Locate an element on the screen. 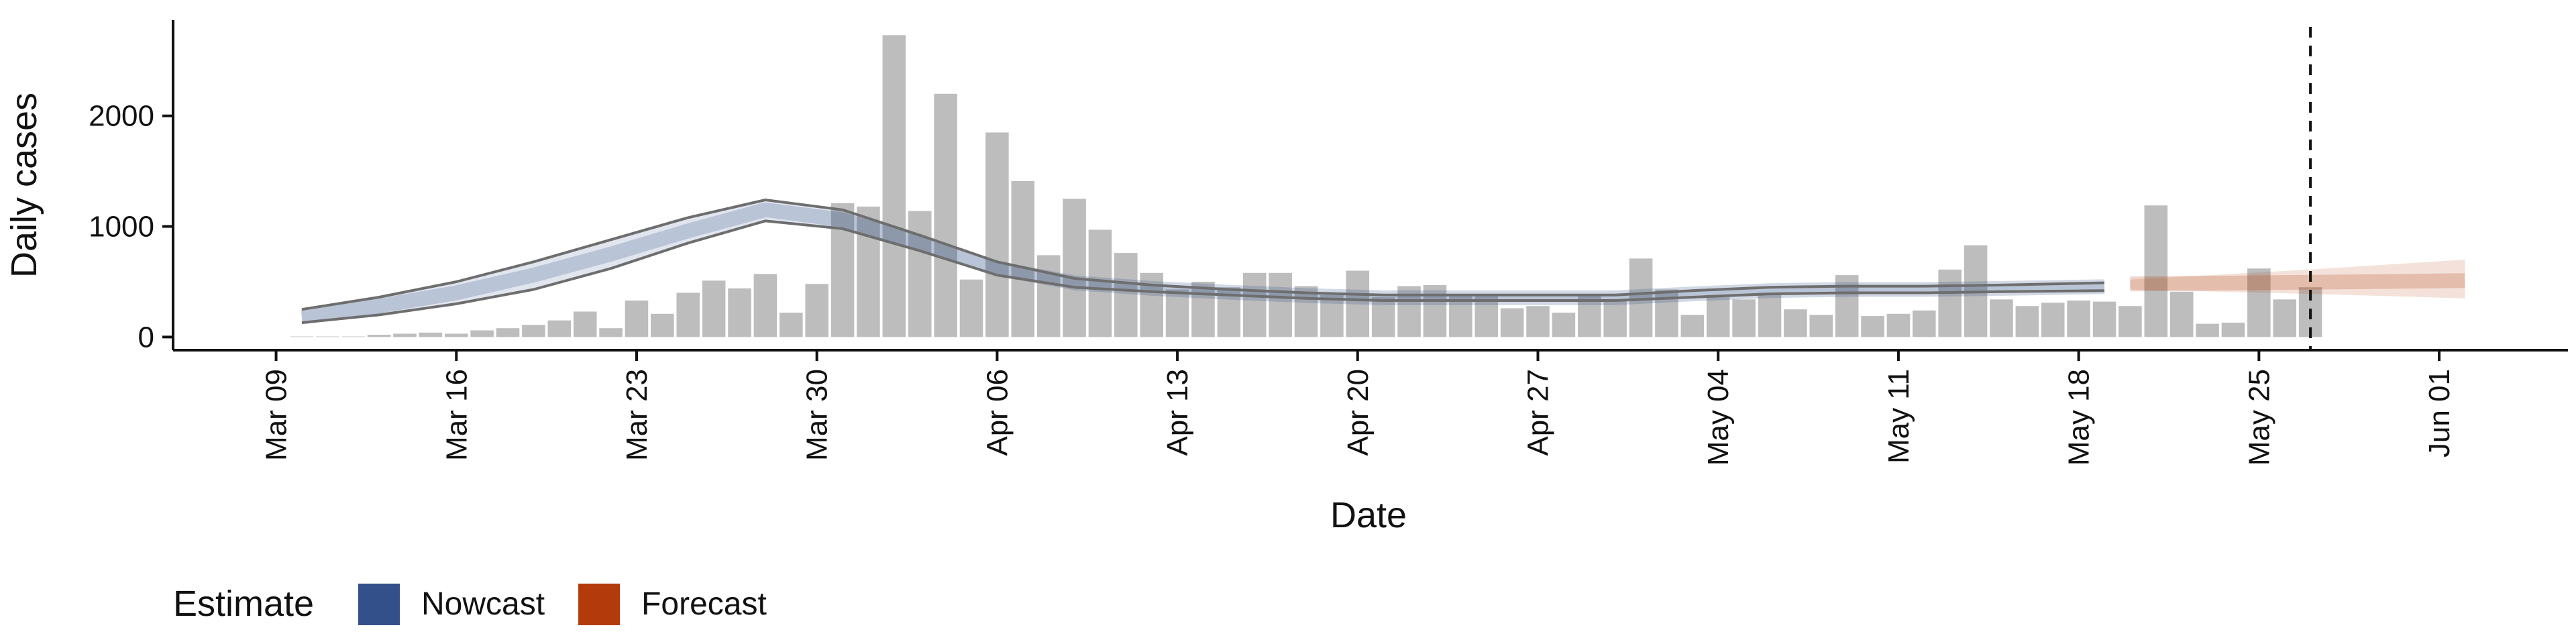 The height and width of the screenshot is (644, 2576). x-tick-label: Apr 27 is located at coordinates (1538, 412).